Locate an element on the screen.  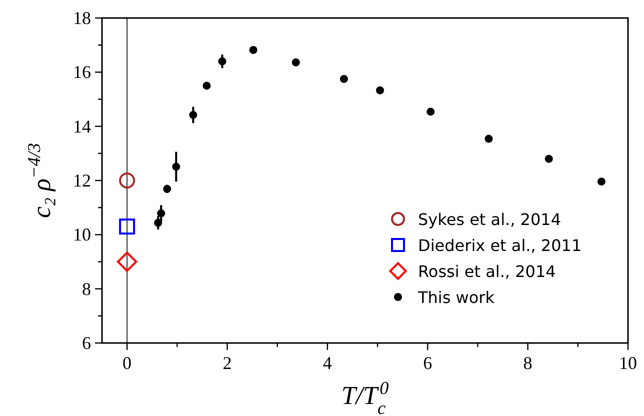
x-tick-label: 4 is located at coordinates (327, 363).